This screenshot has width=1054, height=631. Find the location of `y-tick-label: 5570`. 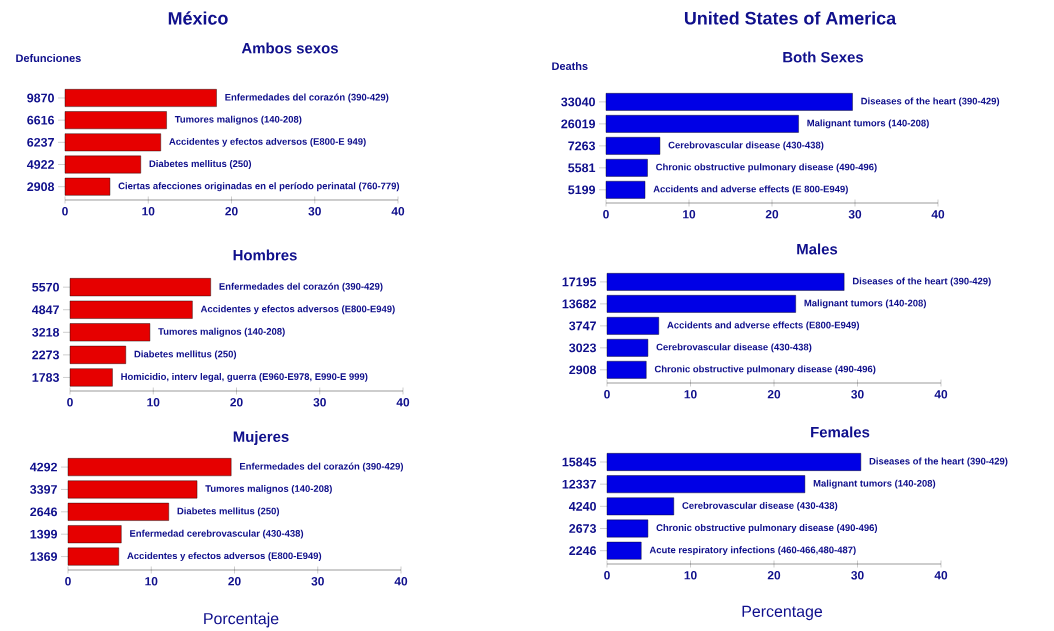

y-tick-label: 5570 is located at coordinates (45, 287).